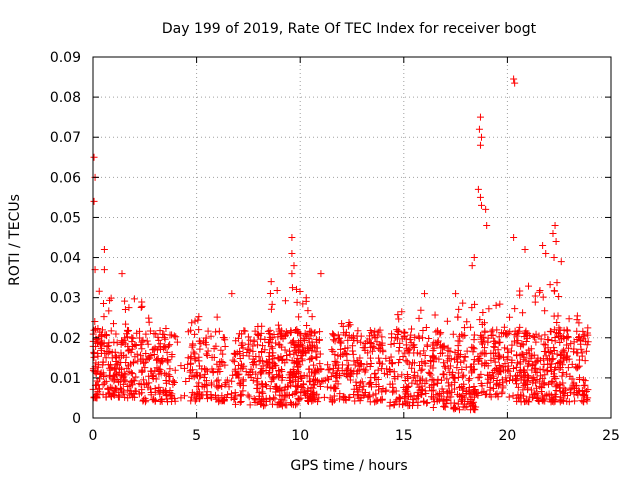  I want to click on y-tick-label: 0.02, so click(65, 339).